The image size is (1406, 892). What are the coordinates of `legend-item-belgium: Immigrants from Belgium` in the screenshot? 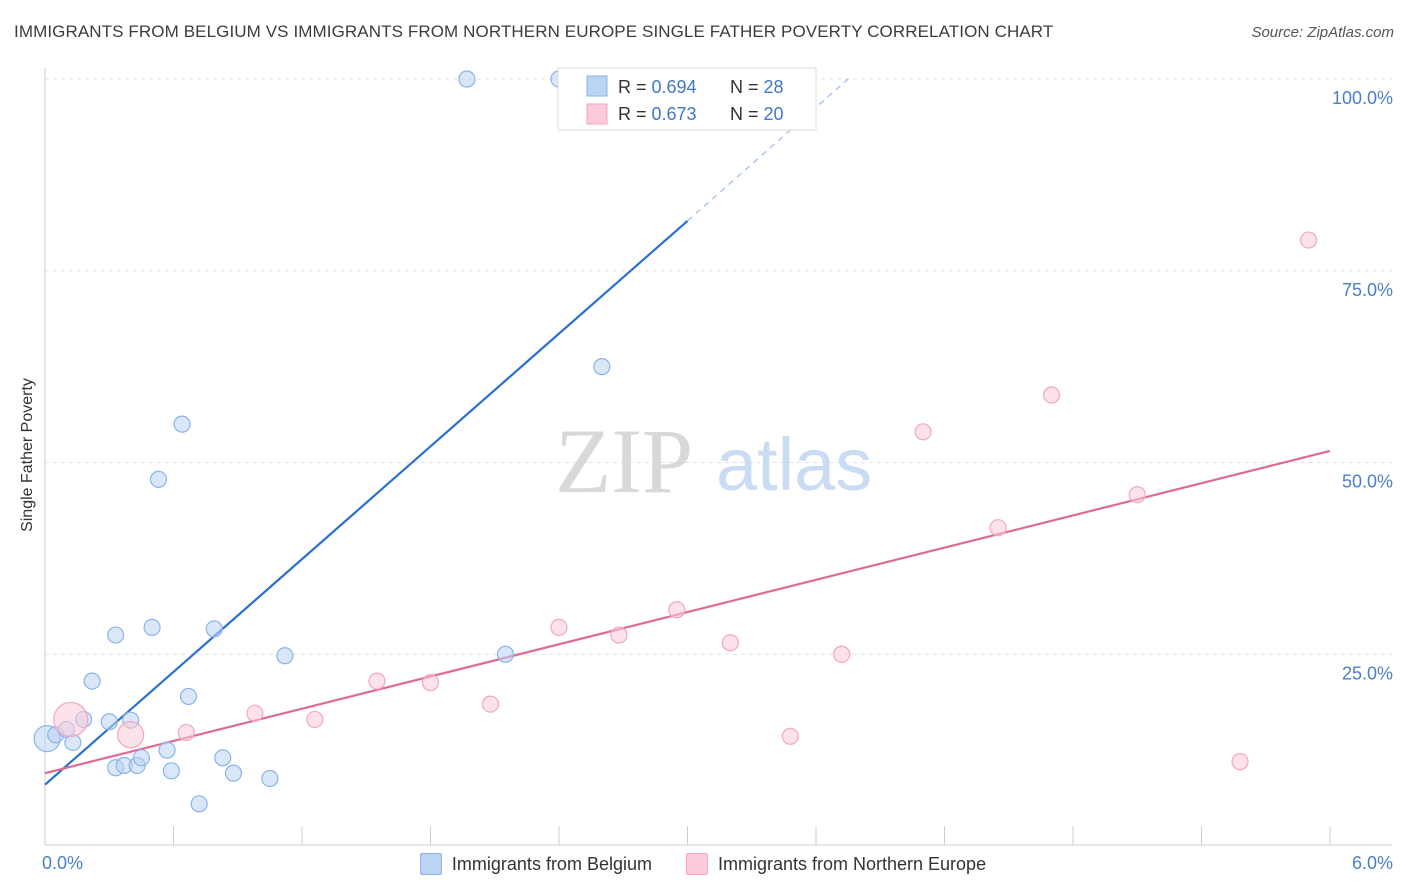 It's located at (535, 864).